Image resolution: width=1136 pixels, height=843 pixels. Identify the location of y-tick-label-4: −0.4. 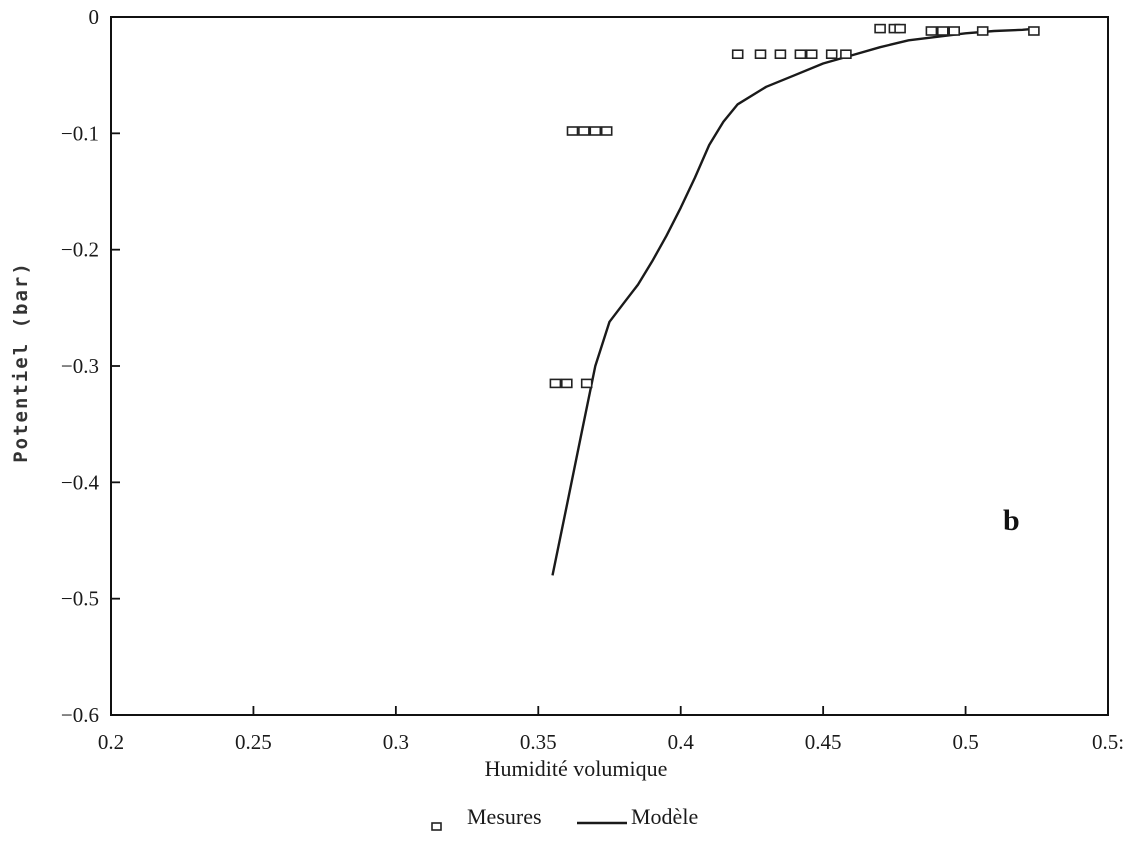
(80, 482).